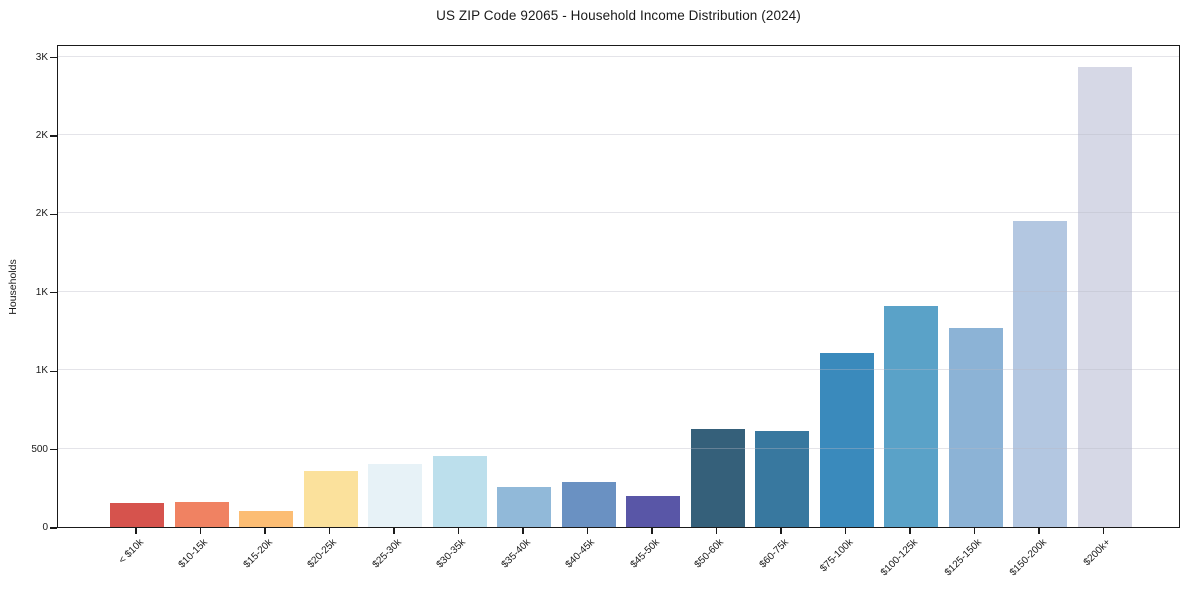  I want to click on x-tick-label: $35-40k, so click(516, 554).